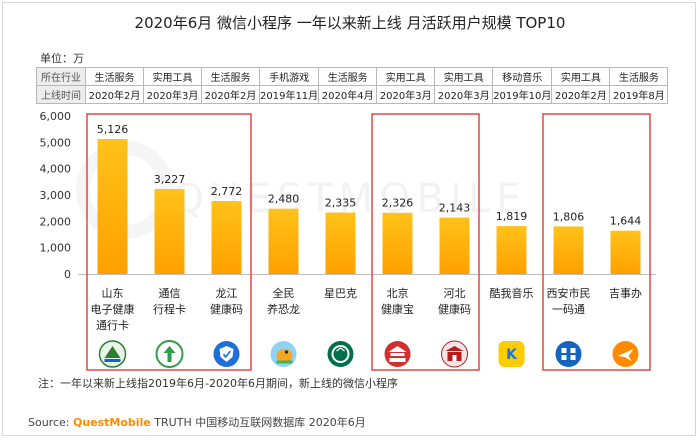 This screenshot has height=440, width=700. I want to click on dinosaur-icon, so click(283, 354).